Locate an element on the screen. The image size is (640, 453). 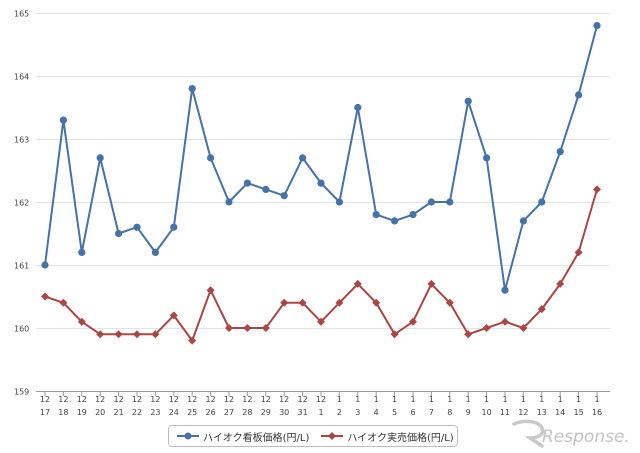
x-tick-label-day: 23 is located at coordinates (155, 412).